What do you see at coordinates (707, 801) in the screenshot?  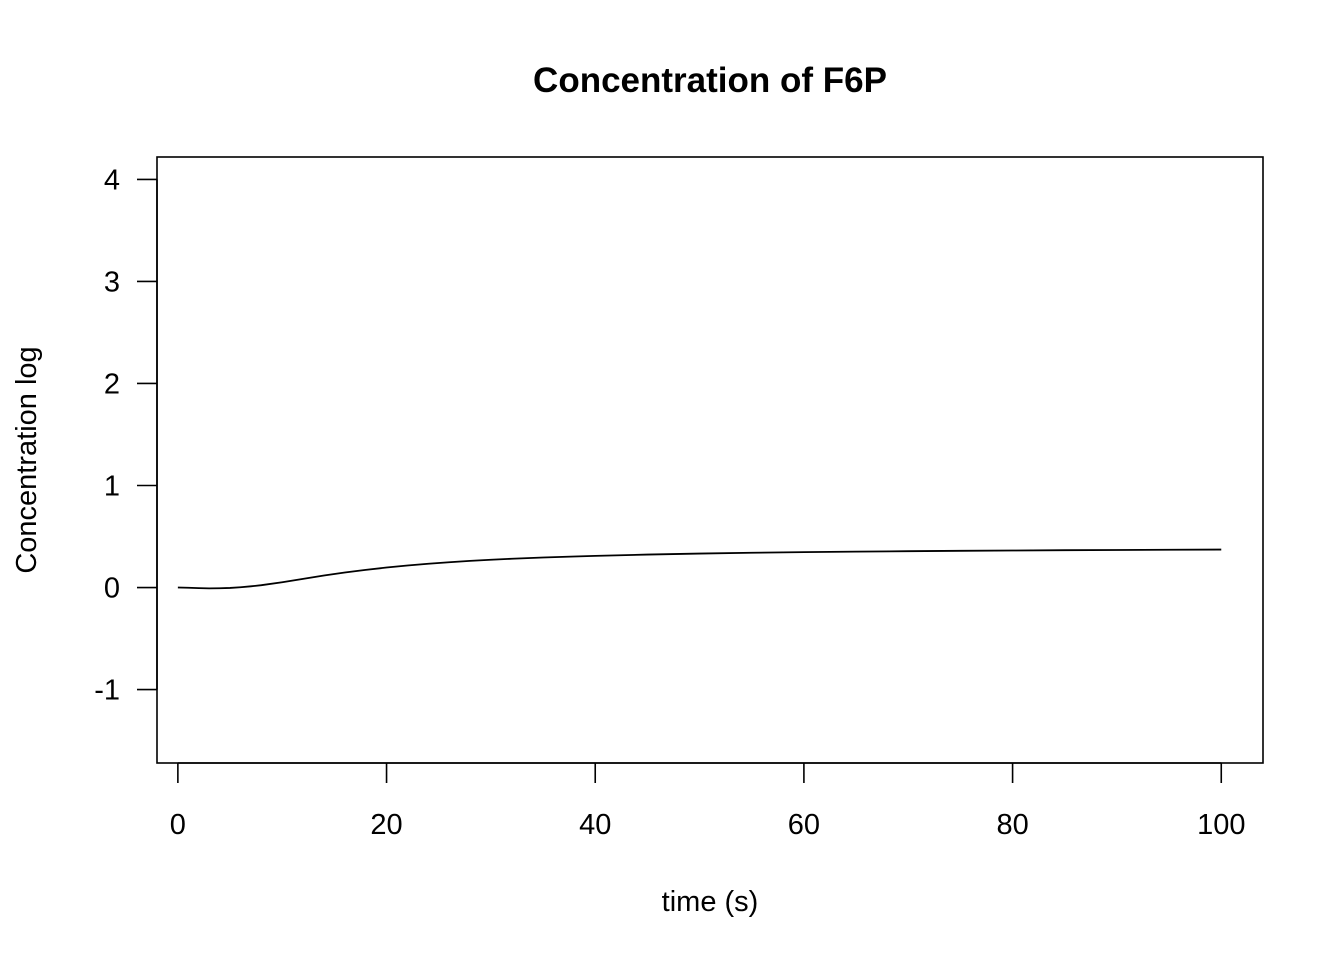 I see `x-axis: 0 20 40 60 80 100` at bounding box center [707, 801].